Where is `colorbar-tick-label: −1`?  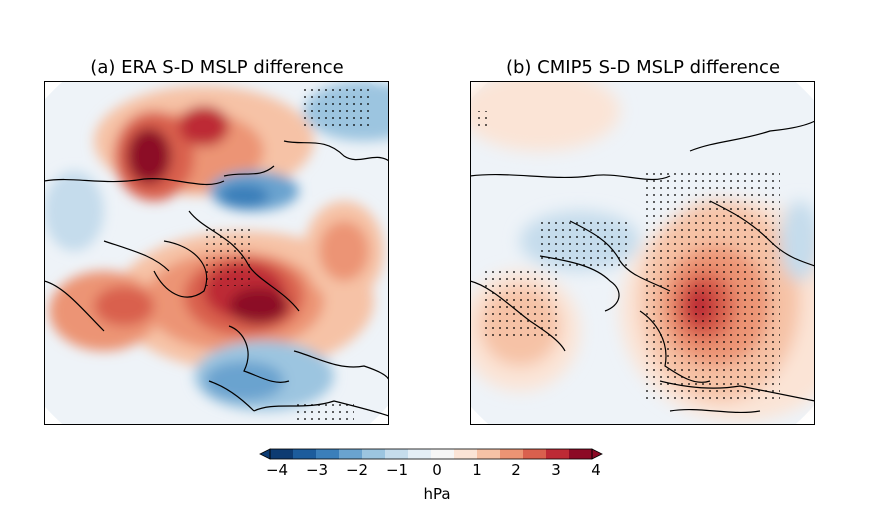
colorbar-tick-label: −1 is located at coordinates (397, 470).